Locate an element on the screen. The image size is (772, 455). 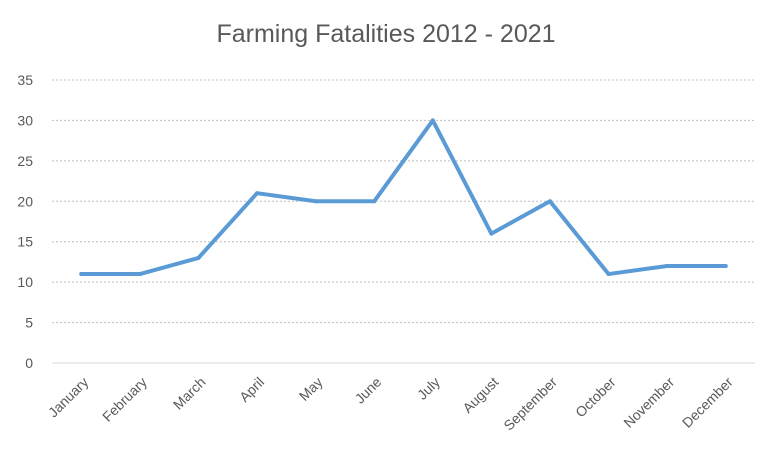
x-tick-label: June is located at coordinates (368, 390).